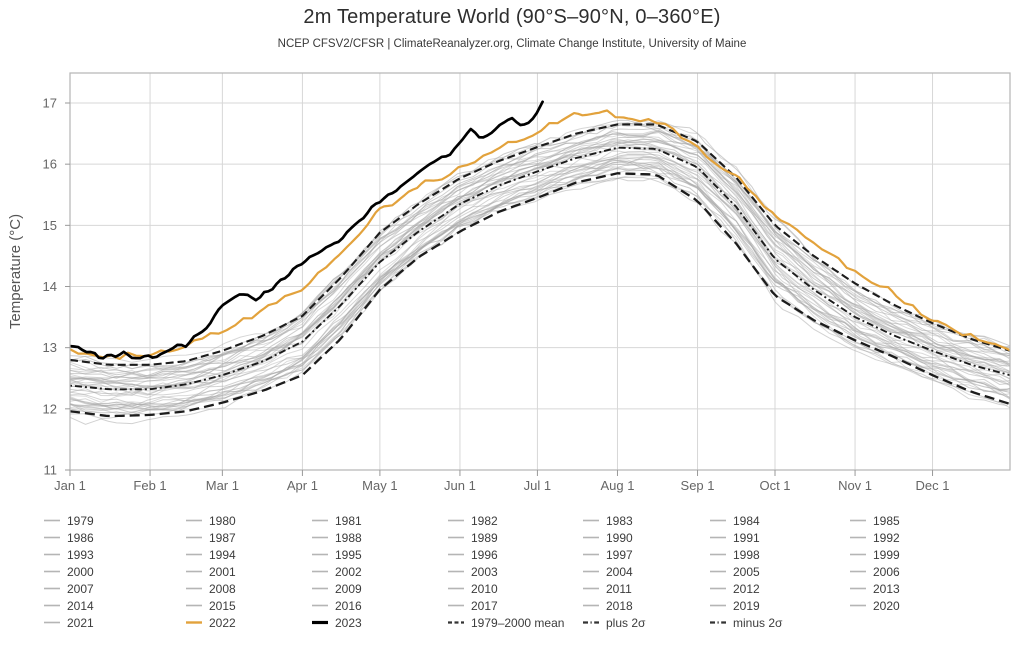  What do you see at coordinates (515, 537) in the screenshot?
I see `legend-item-1989: 1989` at bounding box center [515, 537].